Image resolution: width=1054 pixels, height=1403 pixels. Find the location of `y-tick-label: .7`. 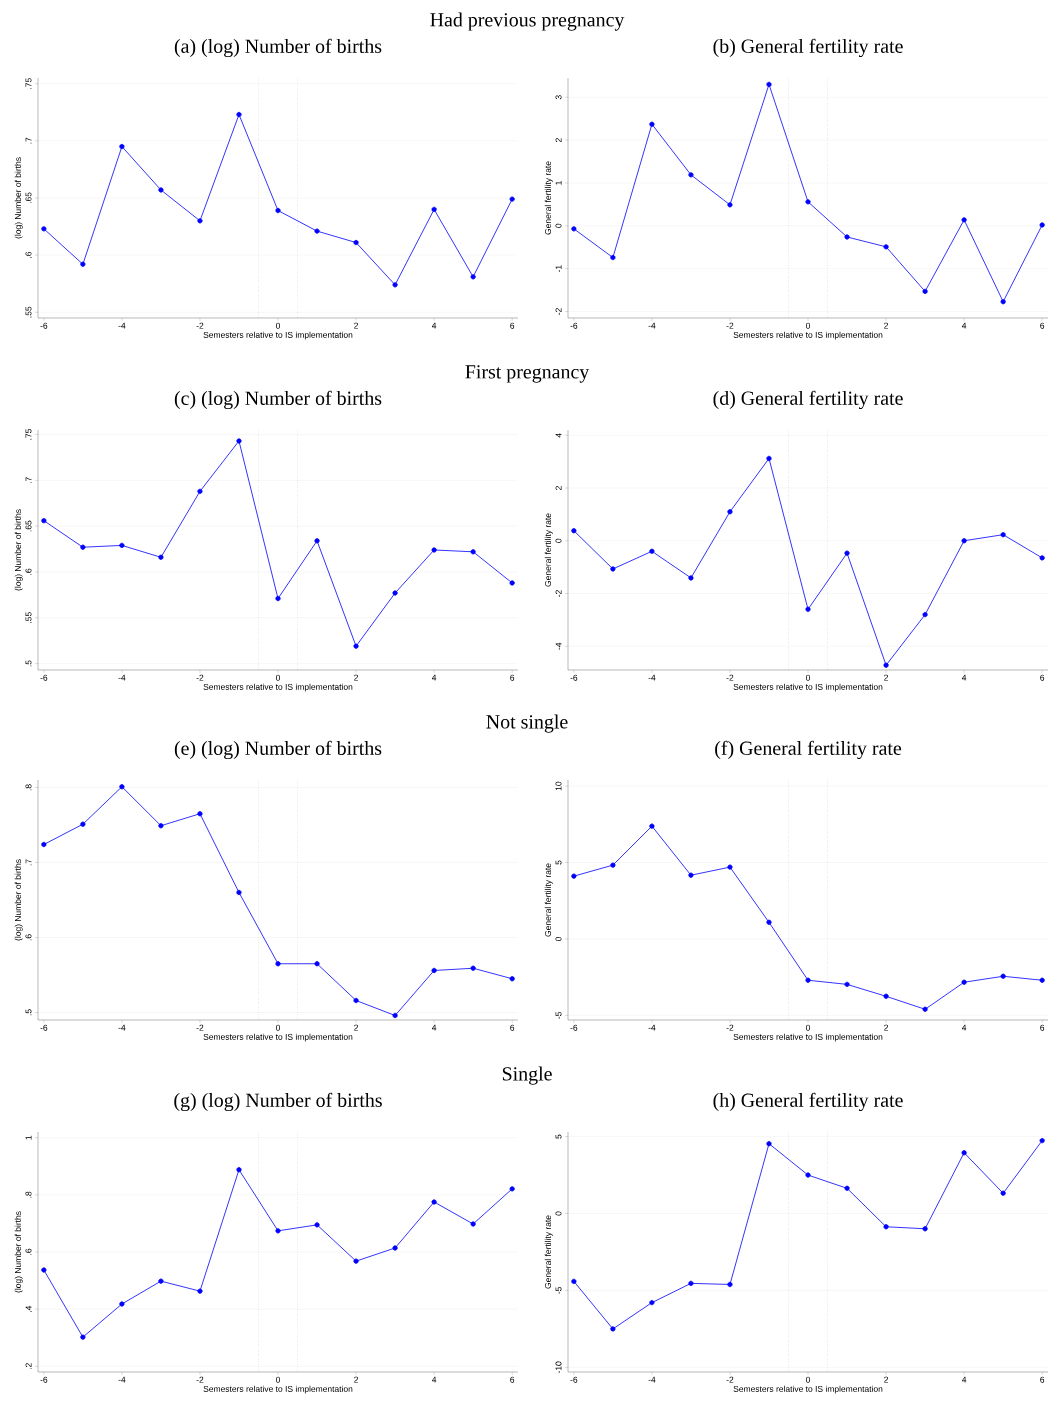

y-tick-label: .7 is located at coordinates (28, 862).